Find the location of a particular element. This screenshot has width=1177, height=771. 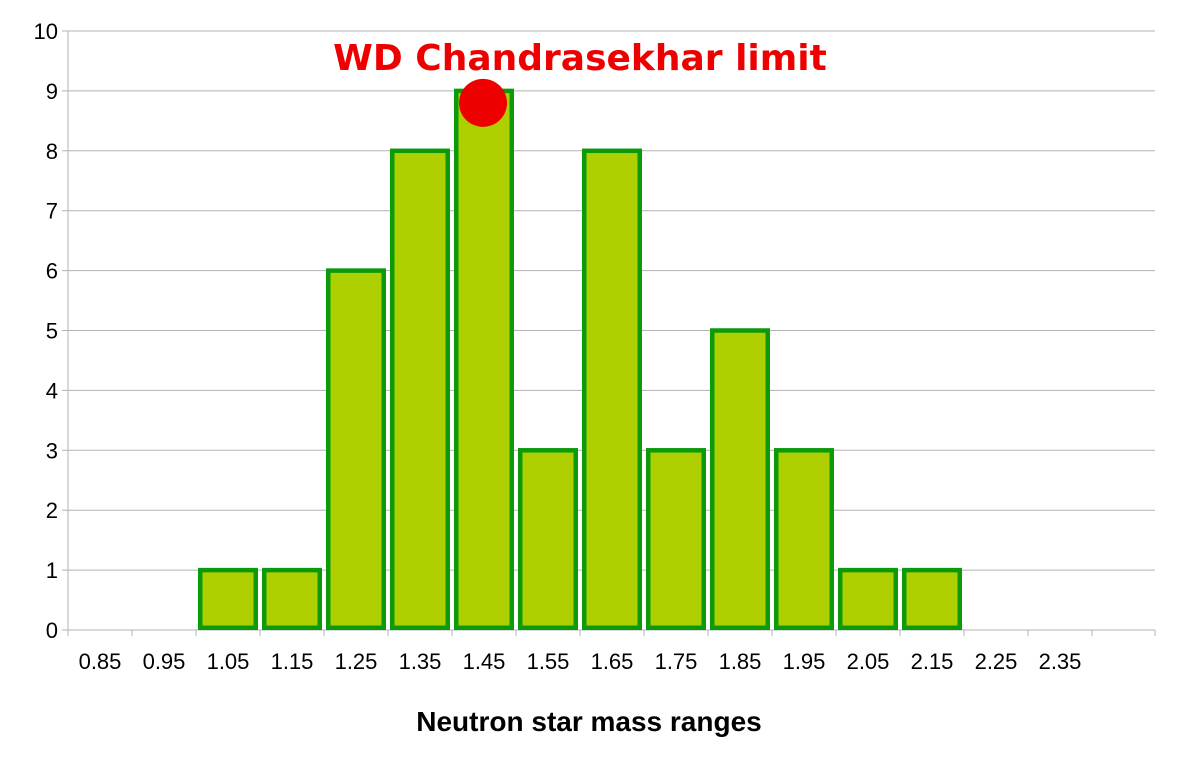

x-tick-label: 1.45 is located at coordinates (484, 661).